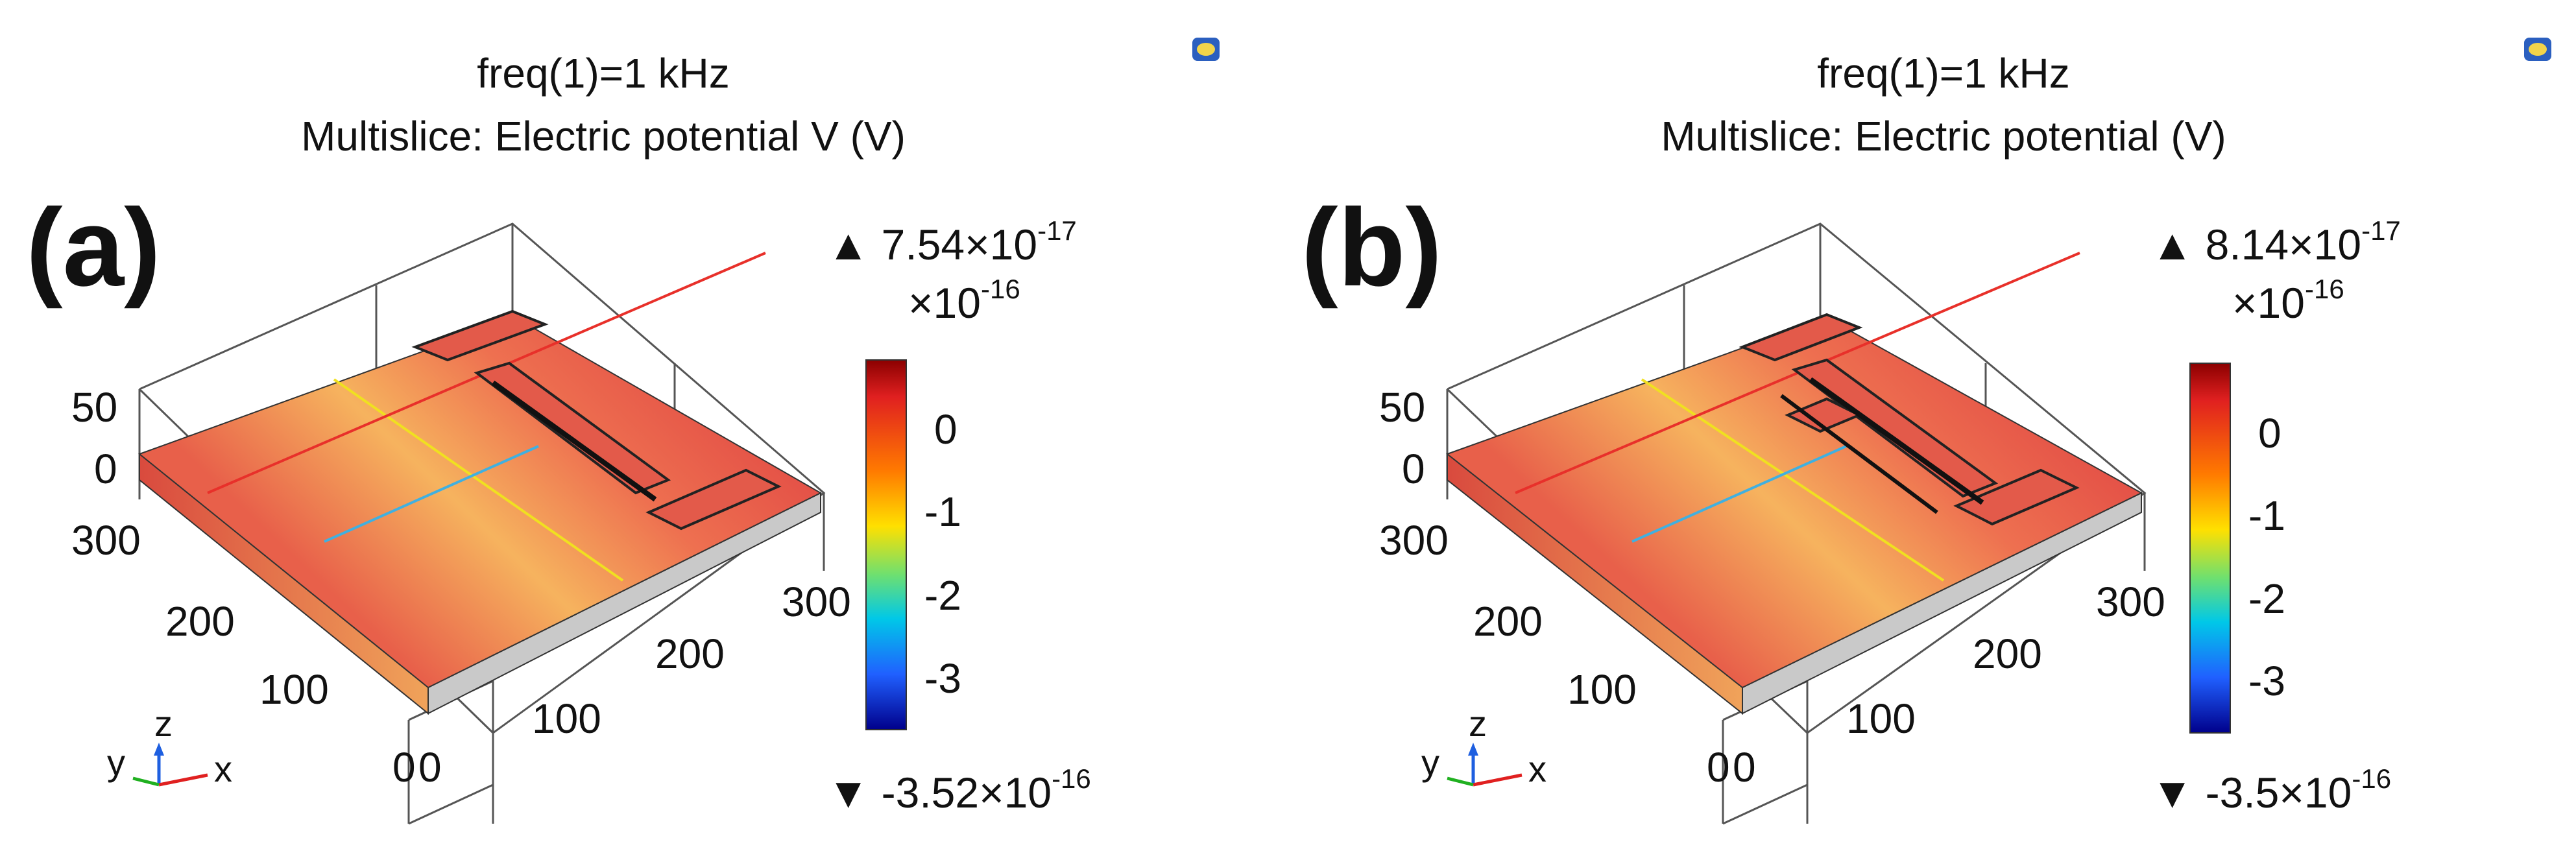 This screenshot has height=849, width=2576. Describe the element at coordinates (2276, 242) in the screenshot. I see `max-value-label: ▲ 8.14×10-17` at that location.